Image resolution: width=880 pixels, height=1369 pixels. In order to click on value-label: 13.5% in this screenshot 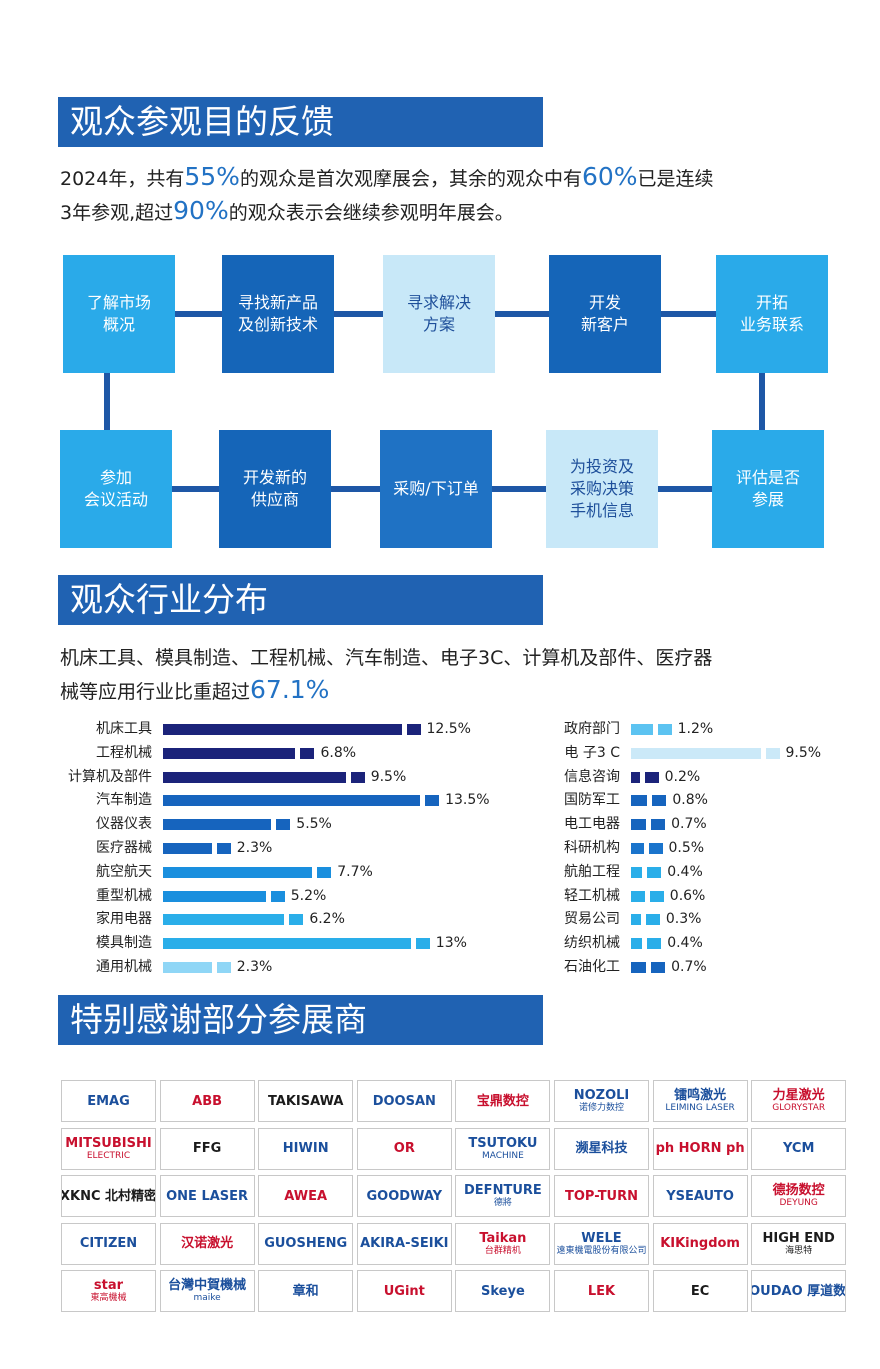, I will do `click(467, 800)`.